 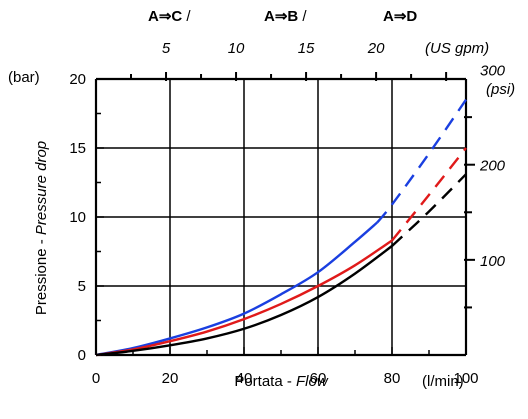 What do you see at coordinates (170, 378) in the screenshot?
I see `x-tick-label: 20` at bounding box center [170, 378].